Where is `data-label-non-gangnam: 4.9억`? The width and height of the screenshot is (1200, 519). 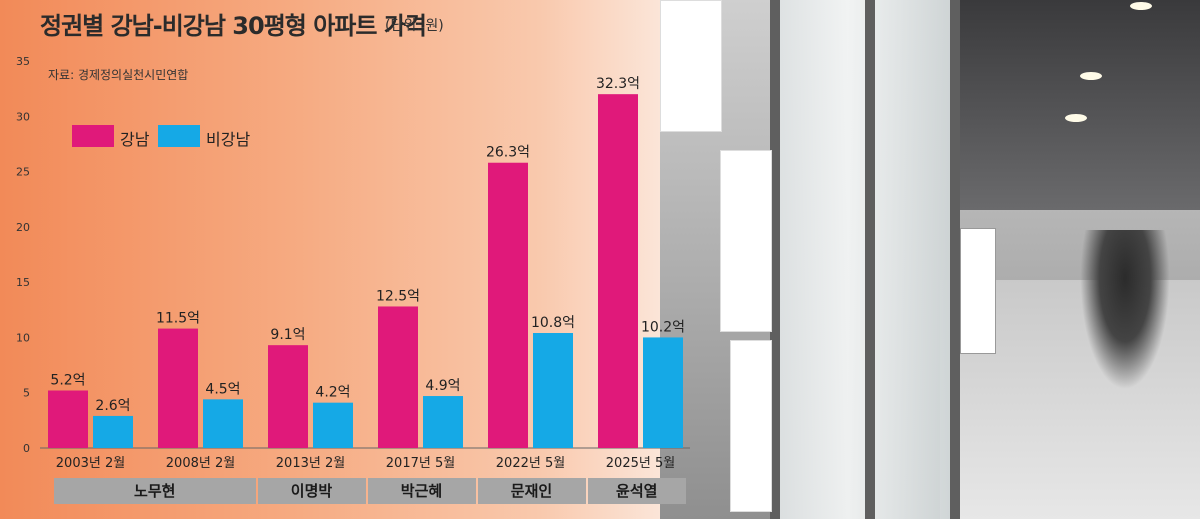 data-label-non-gangnam: 4.9억 is located at coordinates (442, 386).